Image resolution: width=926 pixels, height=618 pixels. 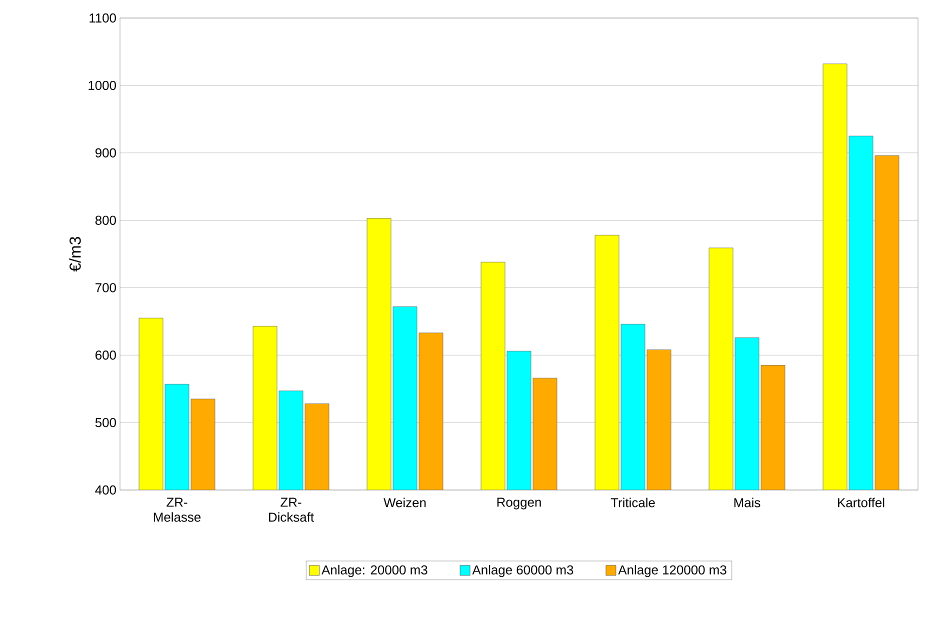 I want to click on y-tick-label: 800, so click(x=105, y=220).